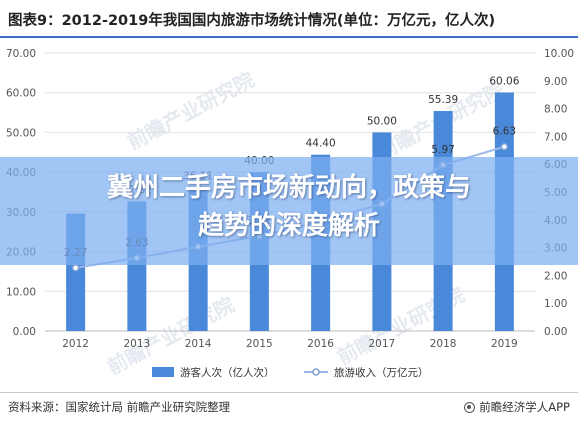 The image size is (578, 424). Describe the element at coordinates (119, 407) in the screenshot. I see `source-note: 资料来源：国家统计局 前瞻产业研究院整理` at that location.